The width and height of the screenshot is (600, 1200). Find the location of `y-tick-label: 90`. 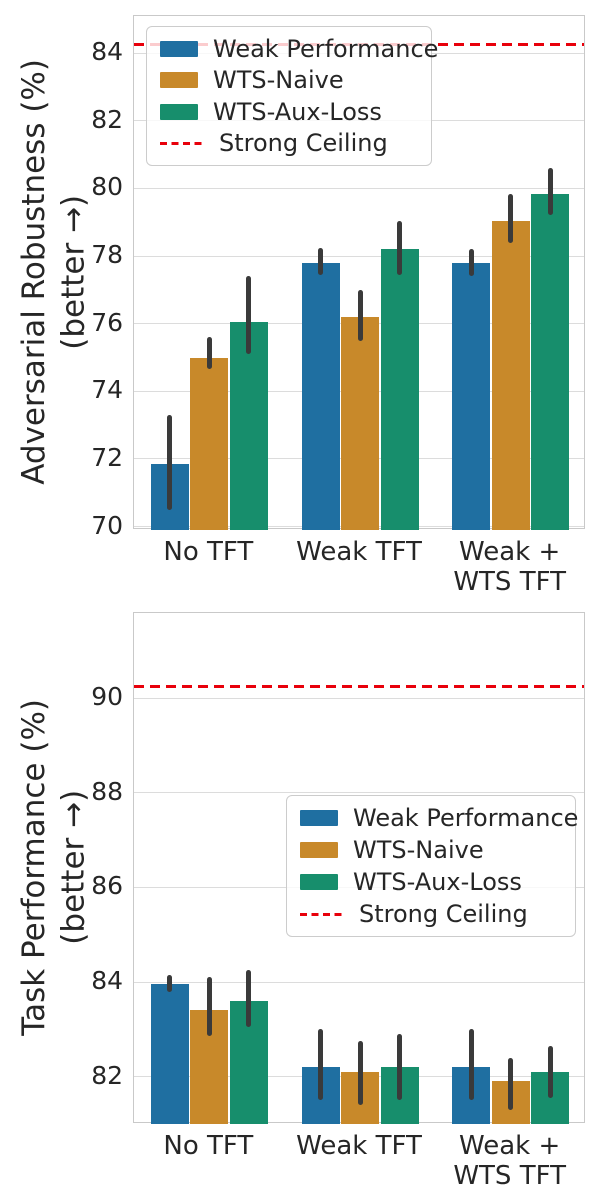

y-tick-label: 90 is located at coordinates (107, 697).